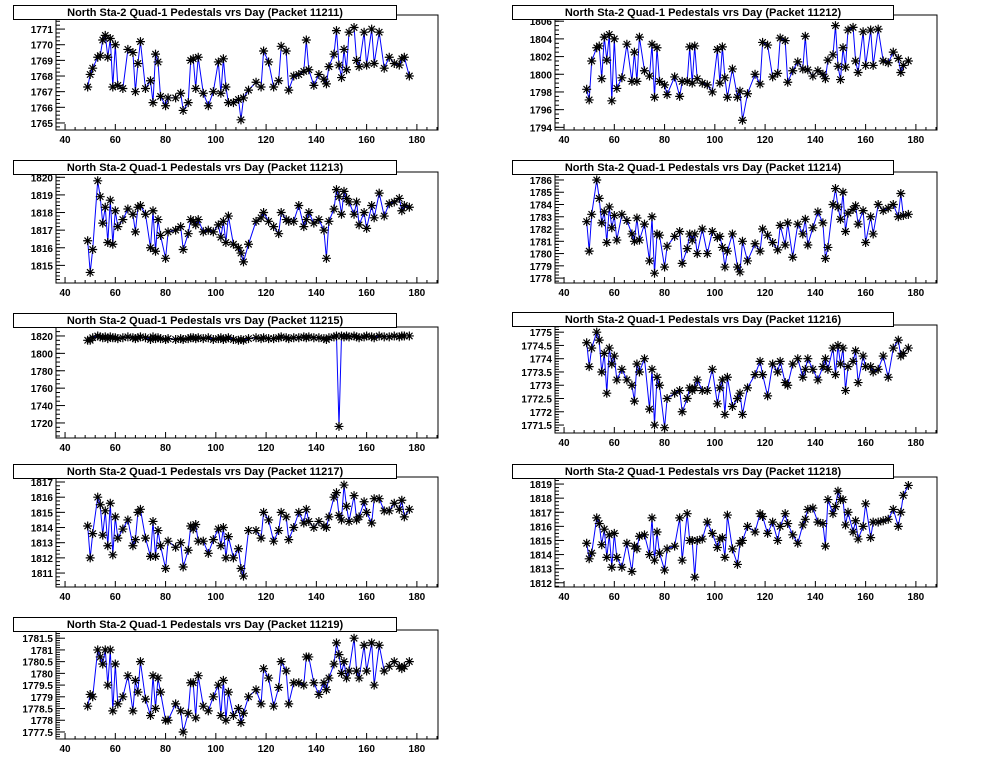 The width and height of the screenshot is (996, 762). What do you see at coordinates (37, 663) in the screenshot?
I see `y-tick-label: 1780.5` at bounding box center [37, 663].